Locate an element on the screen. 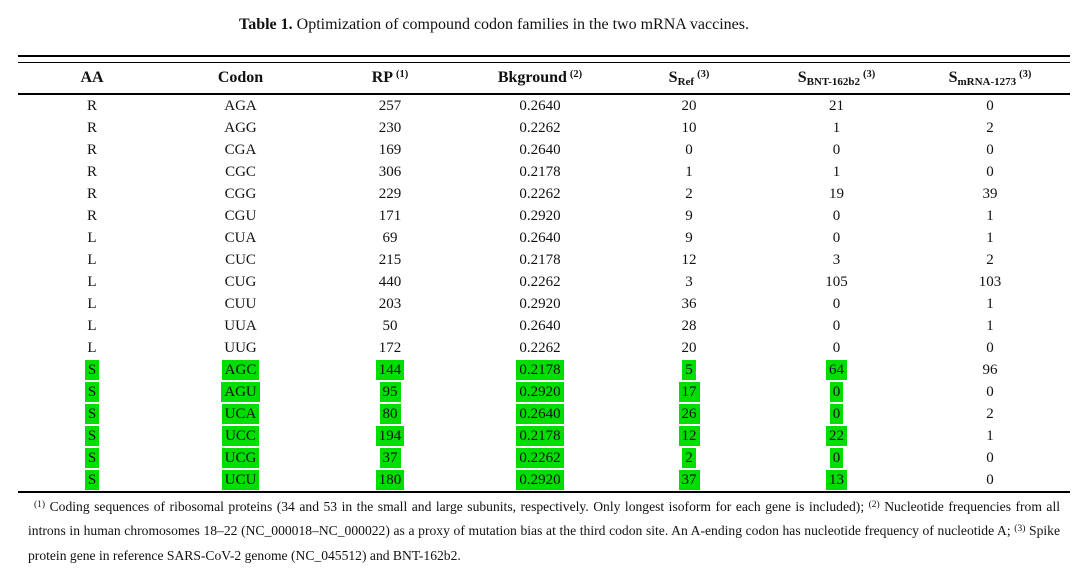 This screenshot has width=1088, height=584. cell-value: 39 is located at coordinates (990, 194).